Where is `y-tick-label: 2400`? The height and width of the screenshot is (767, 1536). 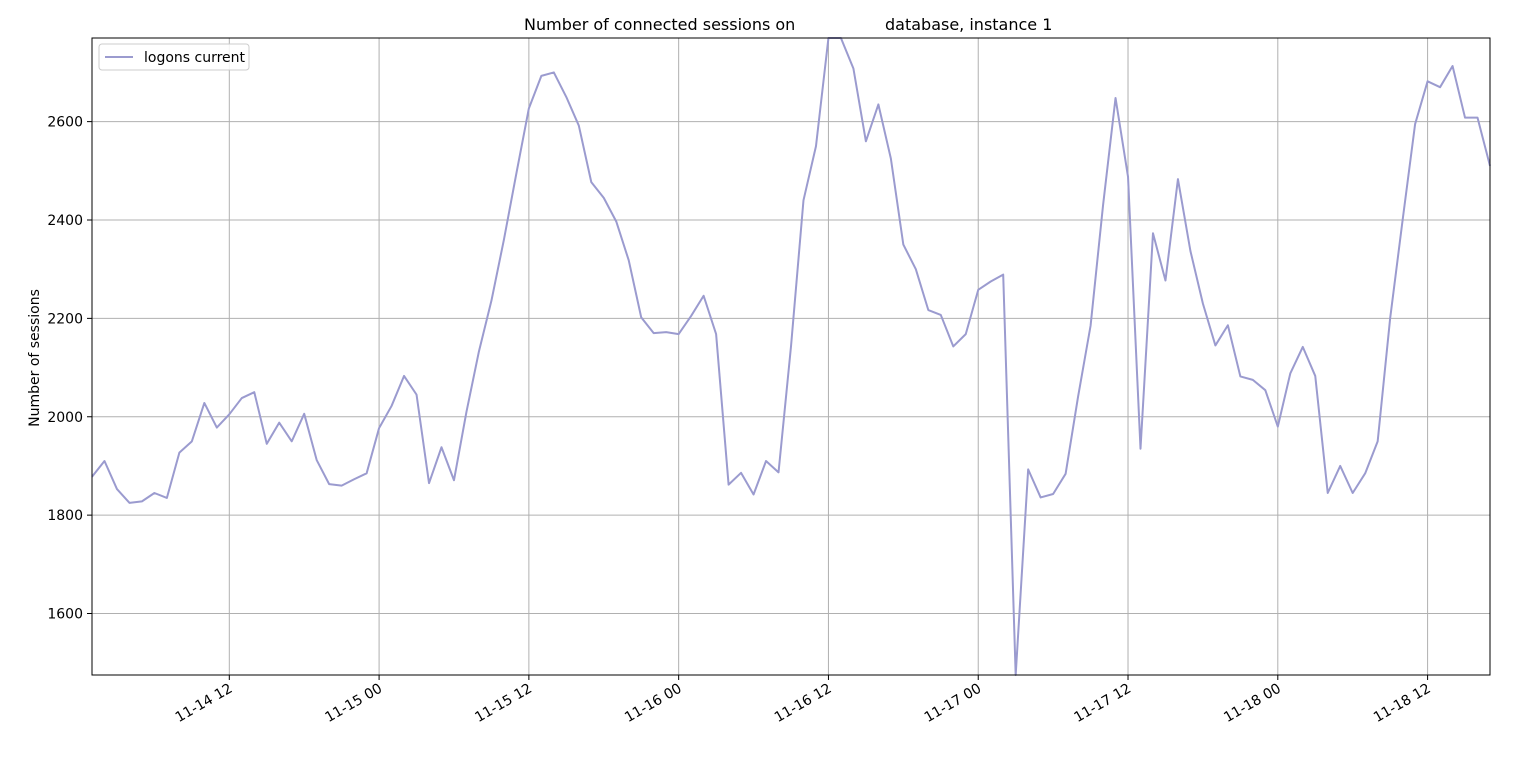
y-tick-label: 2400 is located at coordinates (65, 221).